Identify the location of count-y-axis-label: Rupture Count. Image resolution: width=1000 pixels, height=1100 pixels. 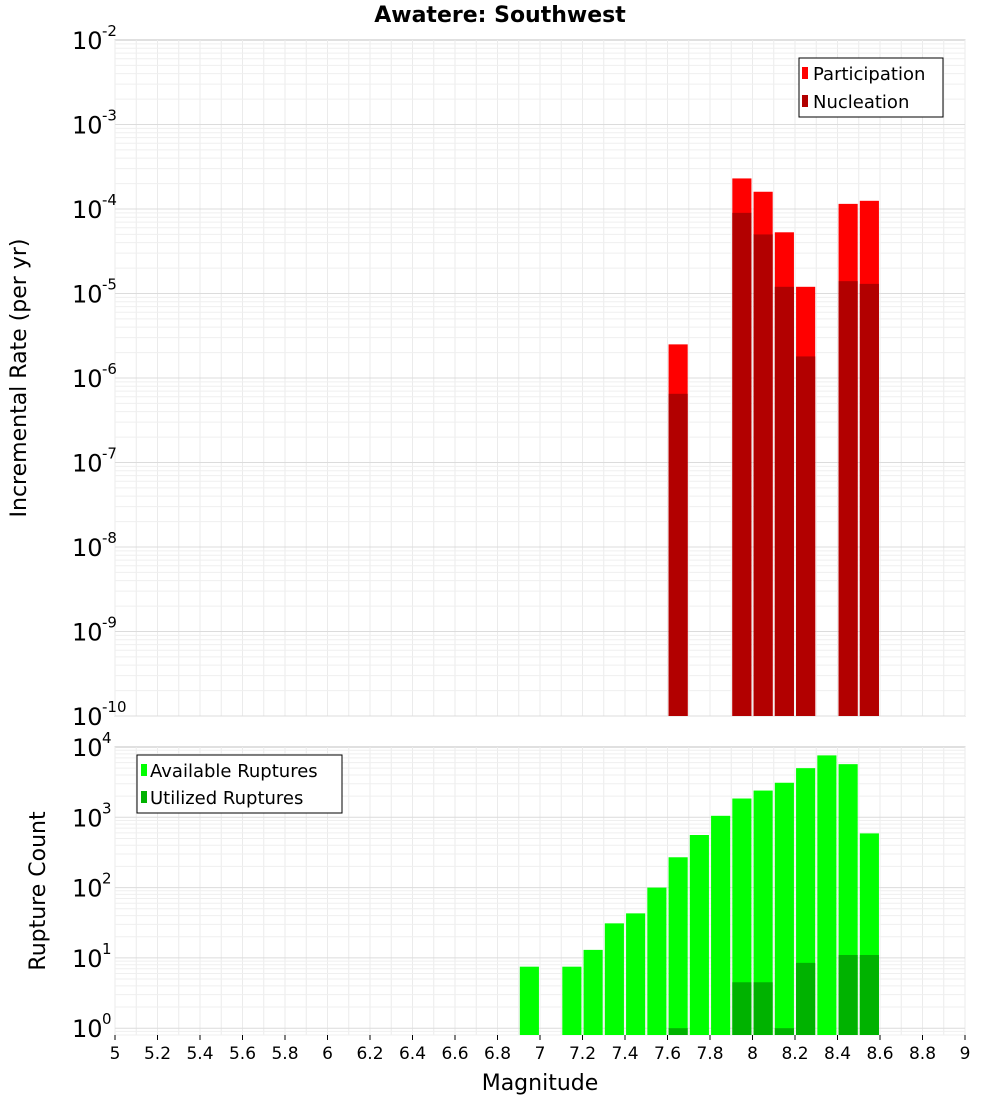
(38, 891).